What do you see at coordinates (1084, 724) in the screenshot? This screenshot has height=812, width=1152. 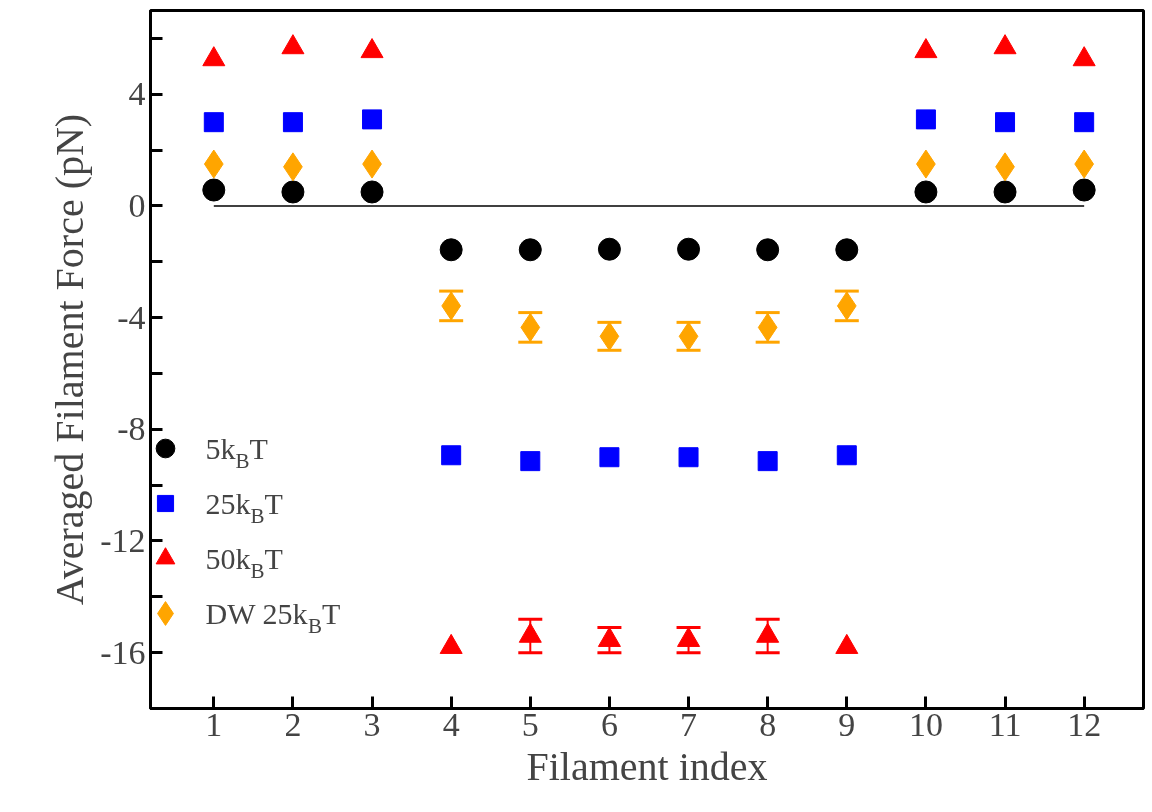 I see `x-tick-label: 12` at bounding box center [1084, 724].